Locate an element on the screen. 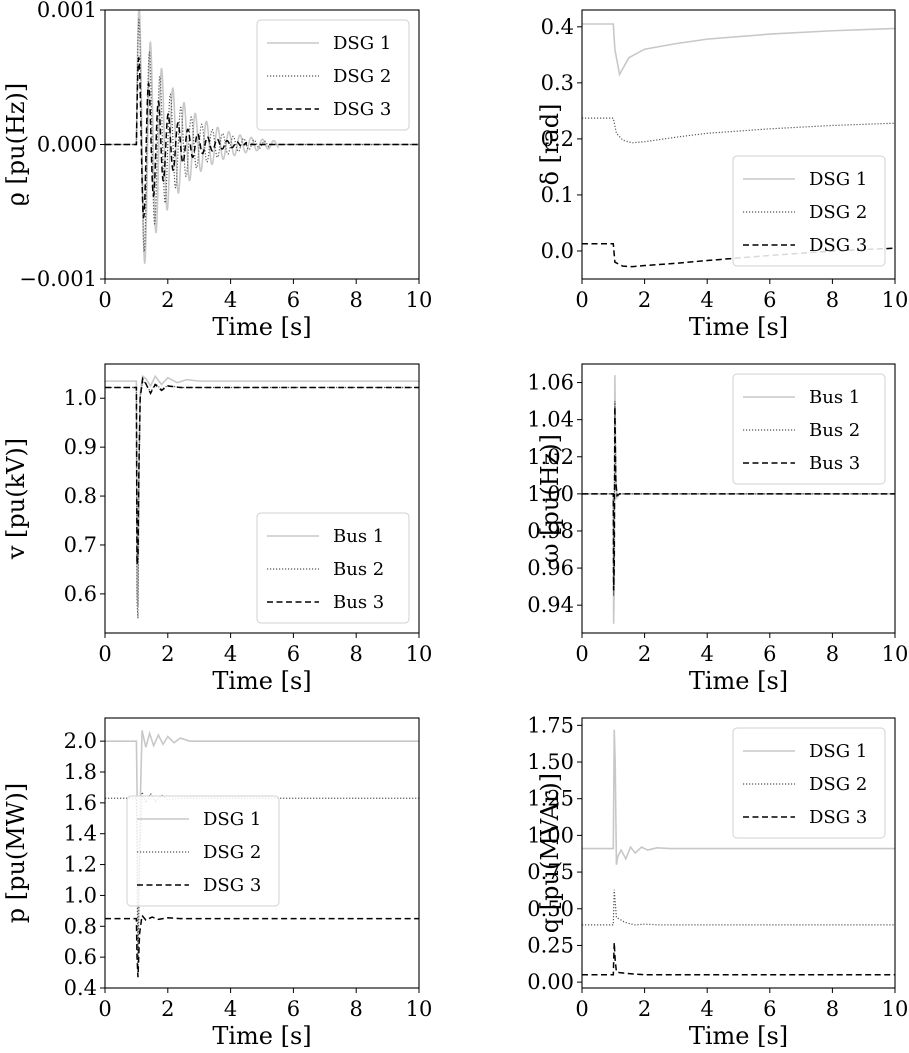 The height and width of the screenshot is (1053, 909). y-tick-label: 1.8 is located at coordinates (80, 772).